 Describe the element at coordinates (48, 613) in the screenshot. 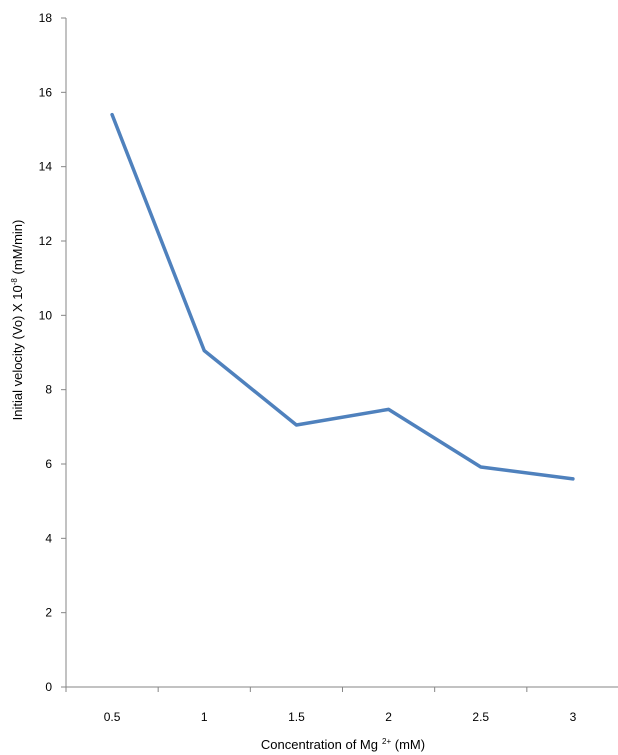

I see `y-tick-label: 2` at that location.